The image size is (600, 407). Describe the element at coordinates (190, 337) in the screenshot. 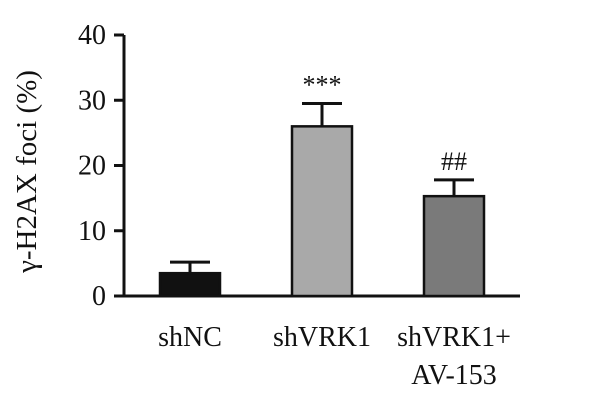

I see `x-tick-label: shNC` at that location.